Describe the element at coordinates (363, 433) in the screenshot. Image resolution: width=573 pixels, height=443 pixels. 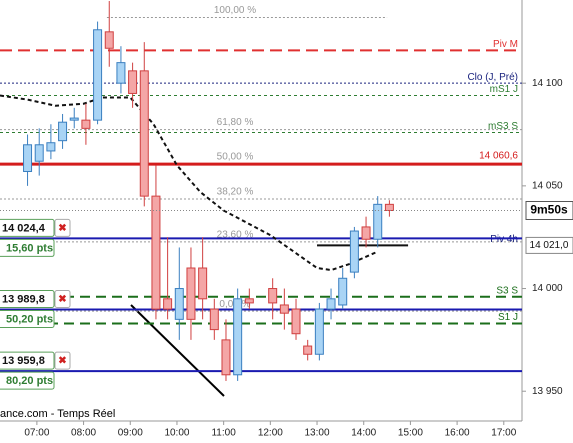
I see `x-tick-label: 14:00` at that location.